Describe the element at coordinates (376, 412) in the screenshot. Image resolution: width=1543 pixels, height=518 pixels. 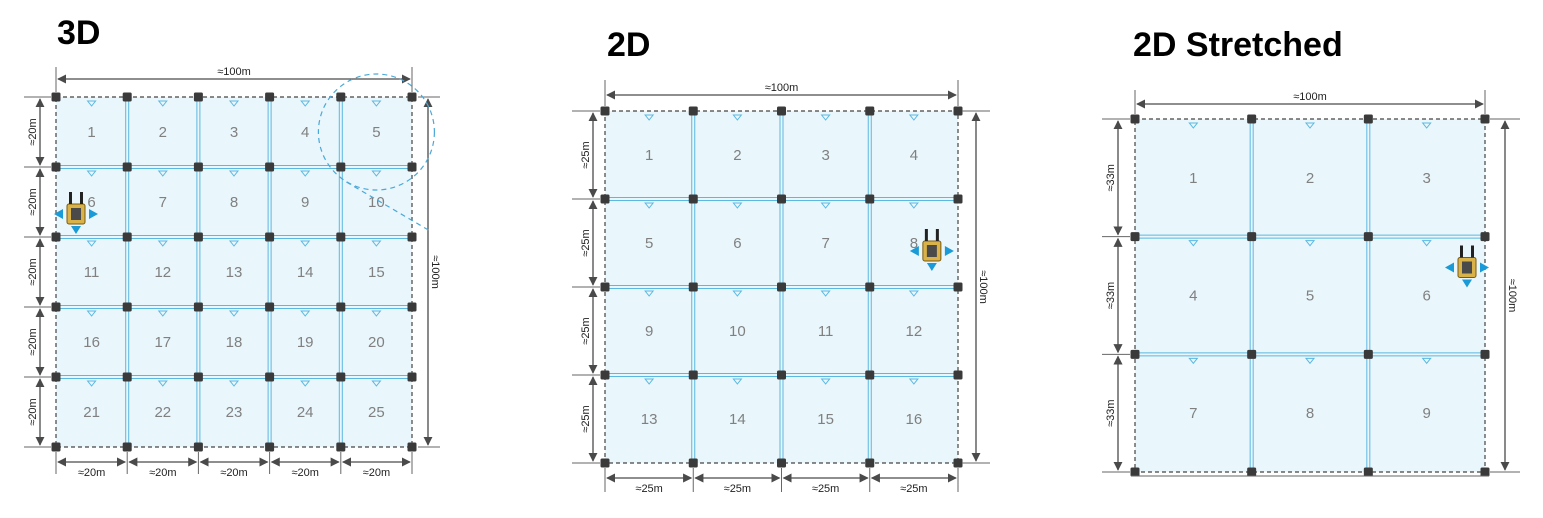
I see `cell-label: 25` at that location.